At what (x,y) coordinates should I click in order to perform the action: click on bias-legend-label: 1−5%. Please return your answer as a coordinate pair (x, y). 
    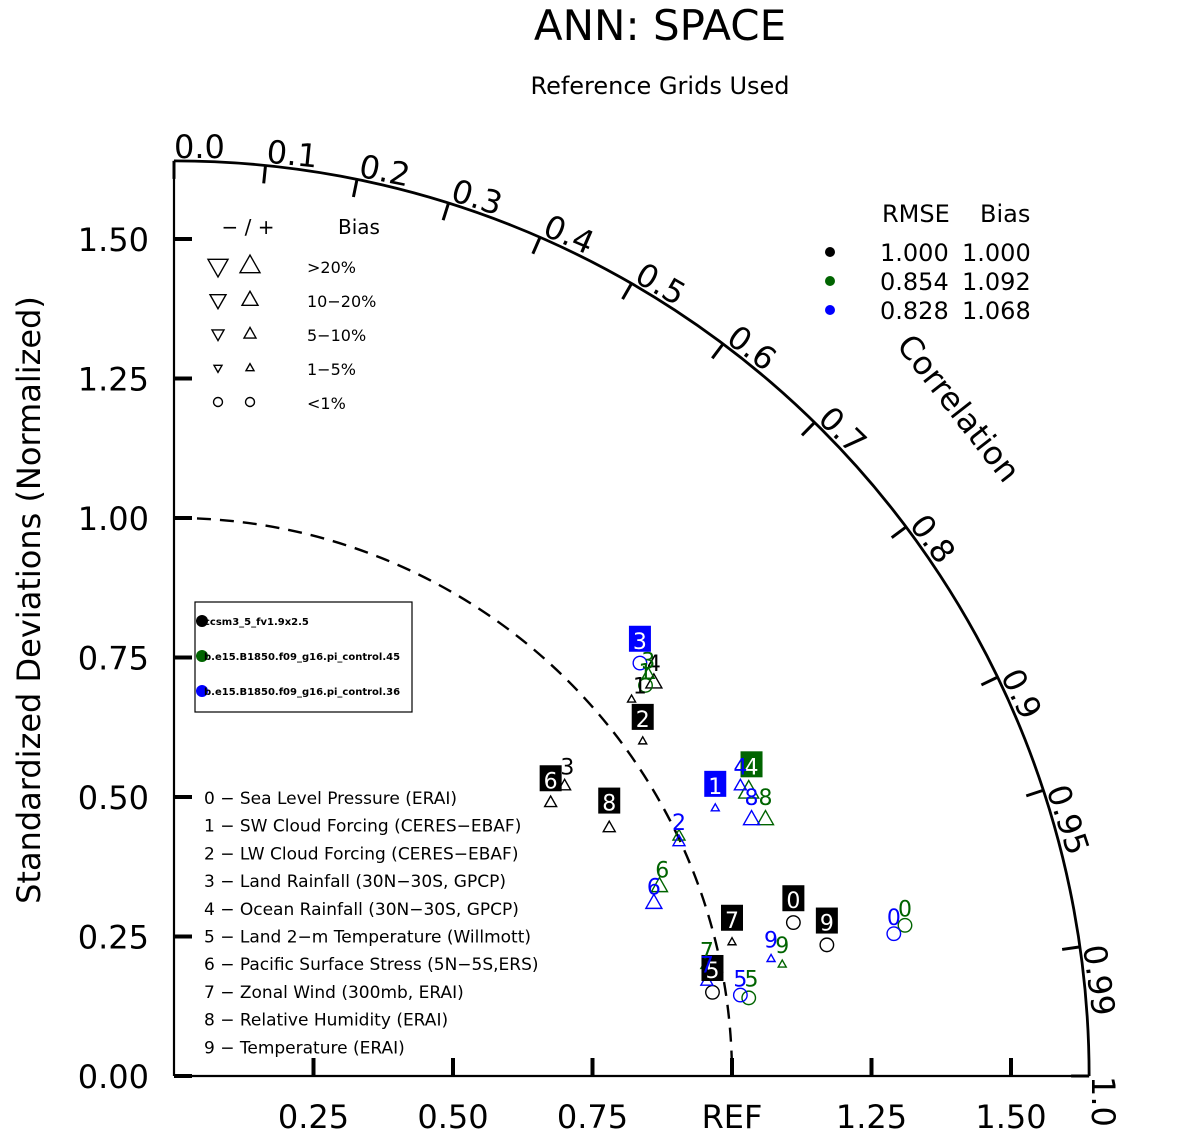
    Looking at the image, I should click on (331, 369).